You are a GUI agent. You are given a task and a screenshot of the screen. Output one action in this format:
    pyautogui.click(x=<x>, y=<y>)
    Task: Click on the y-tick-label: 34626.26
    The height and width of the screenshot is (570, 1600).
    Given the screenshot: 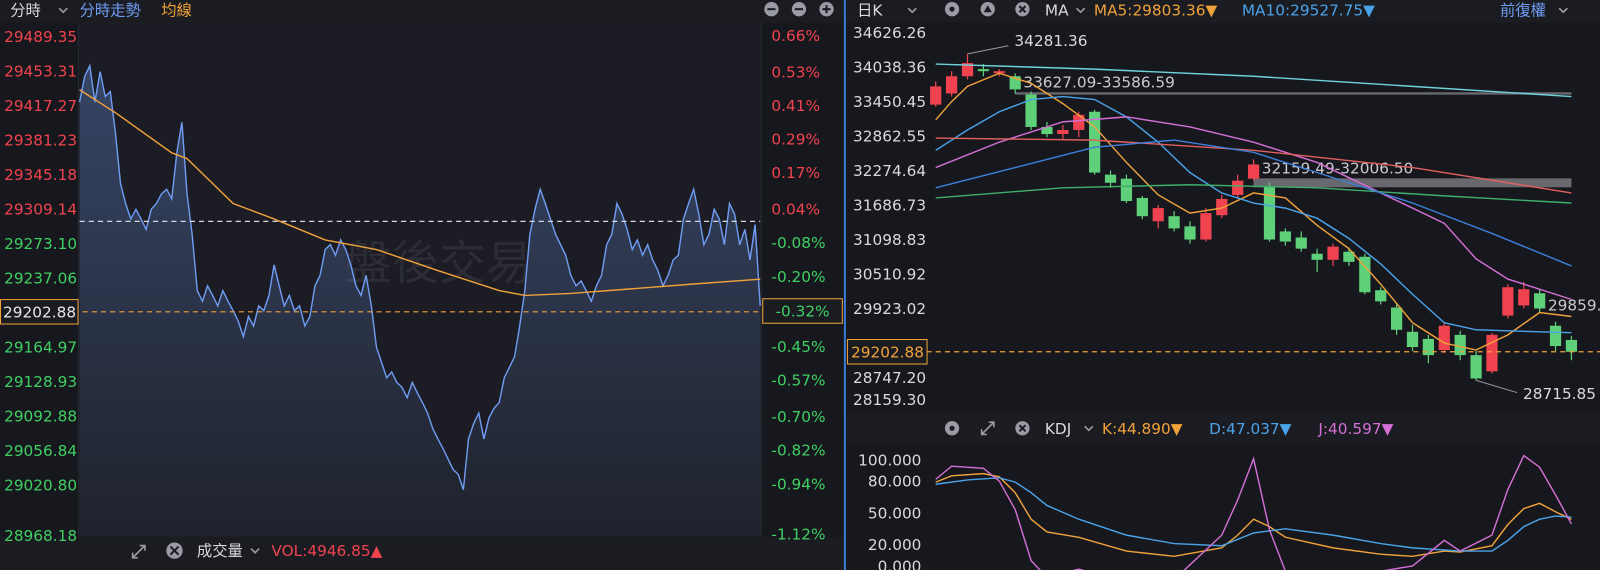 What is the action you would take?
    pyautogui.click(x=889, y=33)
    